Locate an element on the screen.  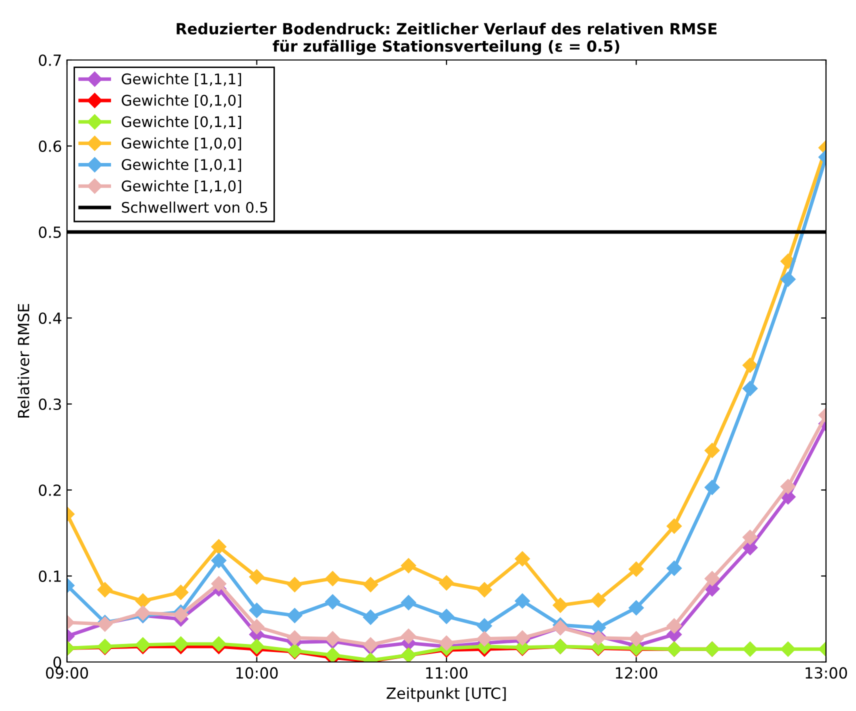
legend-label: Gewichte [0,1,1] is located at coordinates (182, 122).